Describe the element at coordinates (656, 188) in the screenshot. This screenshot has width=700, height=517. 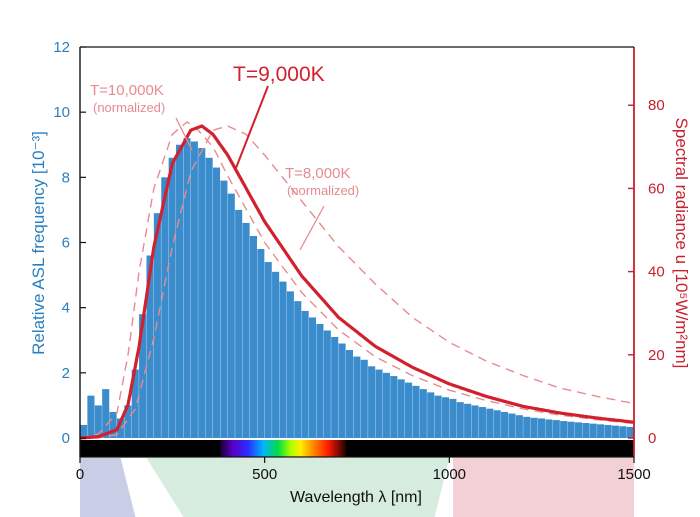
I see `y-tick-label-right: 60` at that location.